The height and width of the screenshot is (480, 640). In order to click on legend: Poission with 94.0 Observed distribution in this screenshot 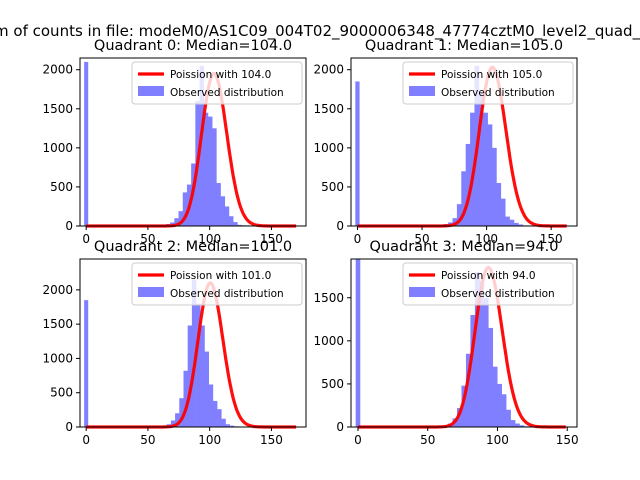, I will do `click(488, 284)`.